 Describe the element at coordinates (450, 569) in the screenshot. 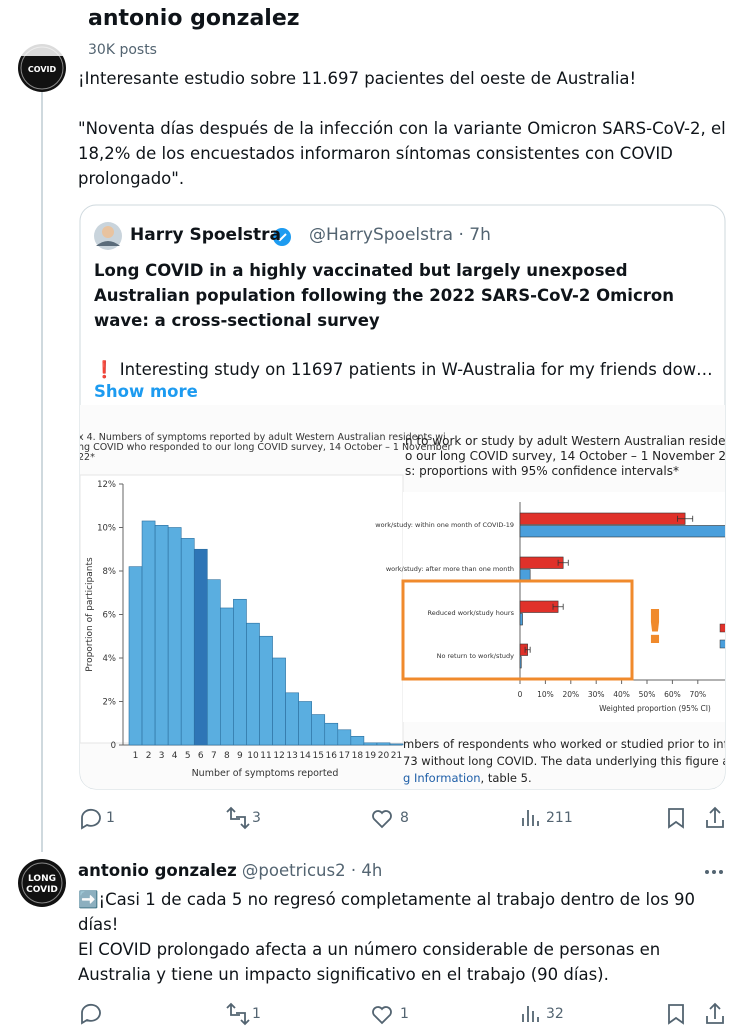

I see `category-label: work/study: after more than one month` at that location.